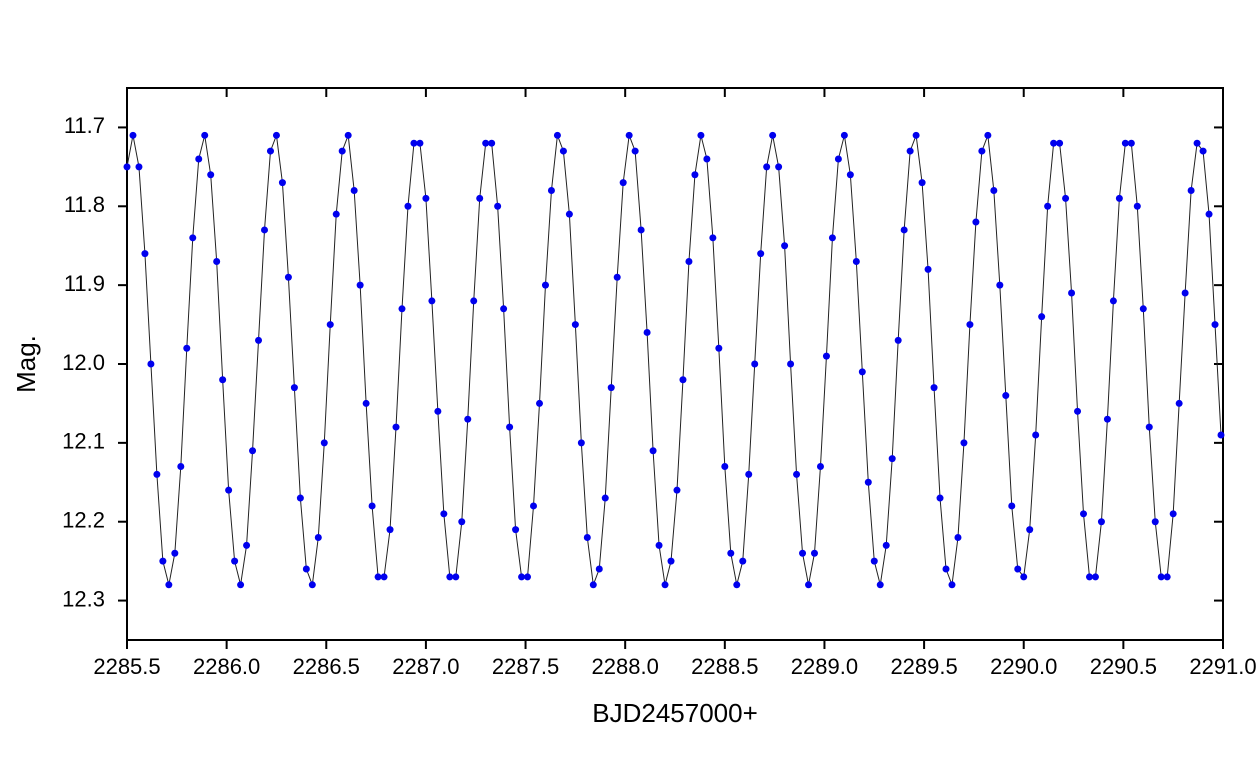 This screenshot has width=1259, height=768. I want to click on y-tick-label: 12.3, so click(83, 598).